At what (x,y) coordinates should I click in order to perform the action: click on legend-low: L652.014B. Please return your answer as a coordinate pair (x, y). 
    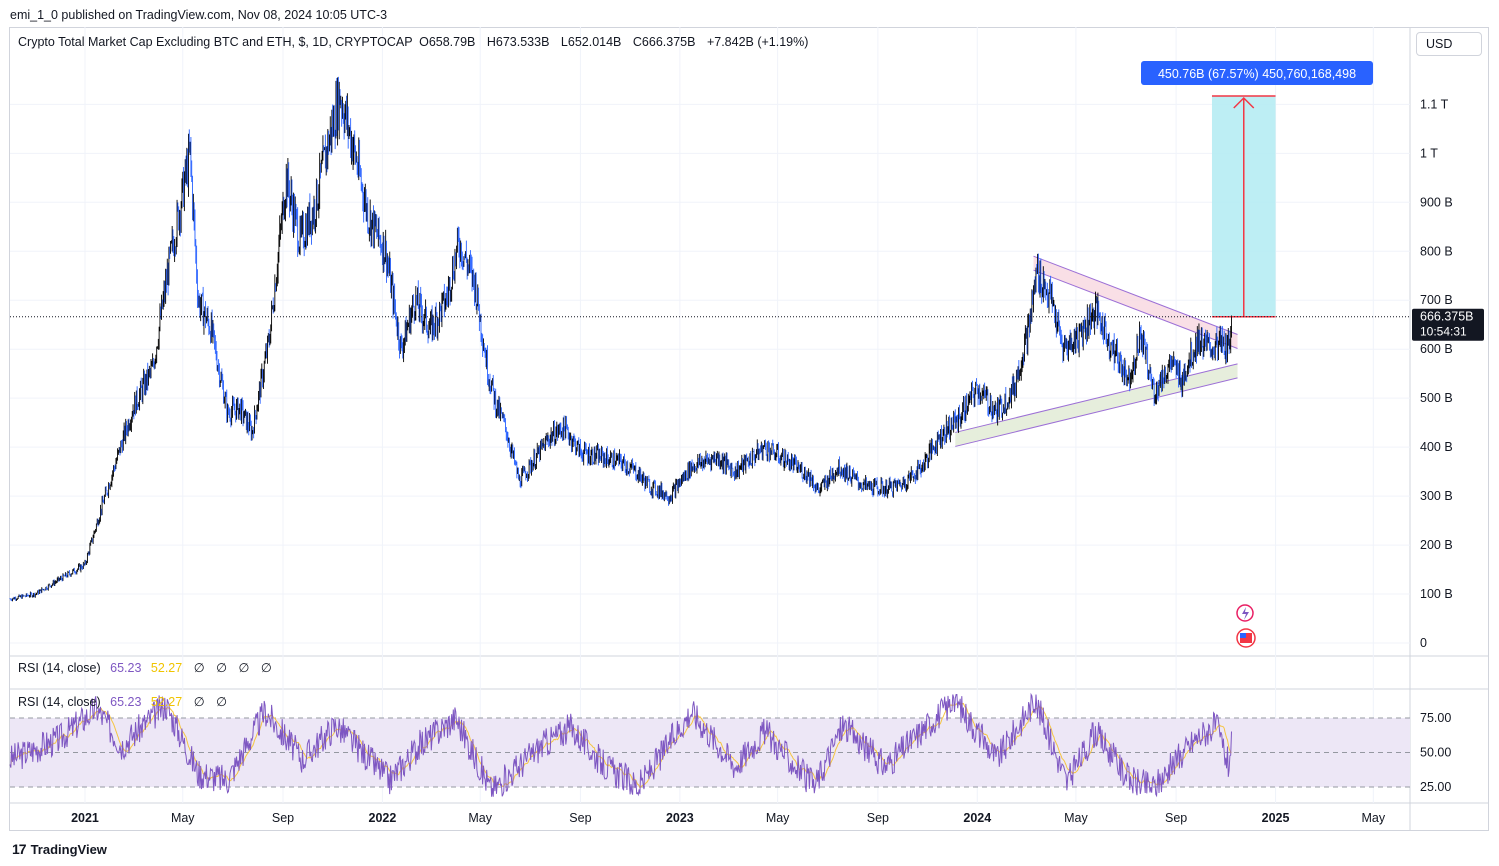
    Looking at the image, I should click on (591, 42).